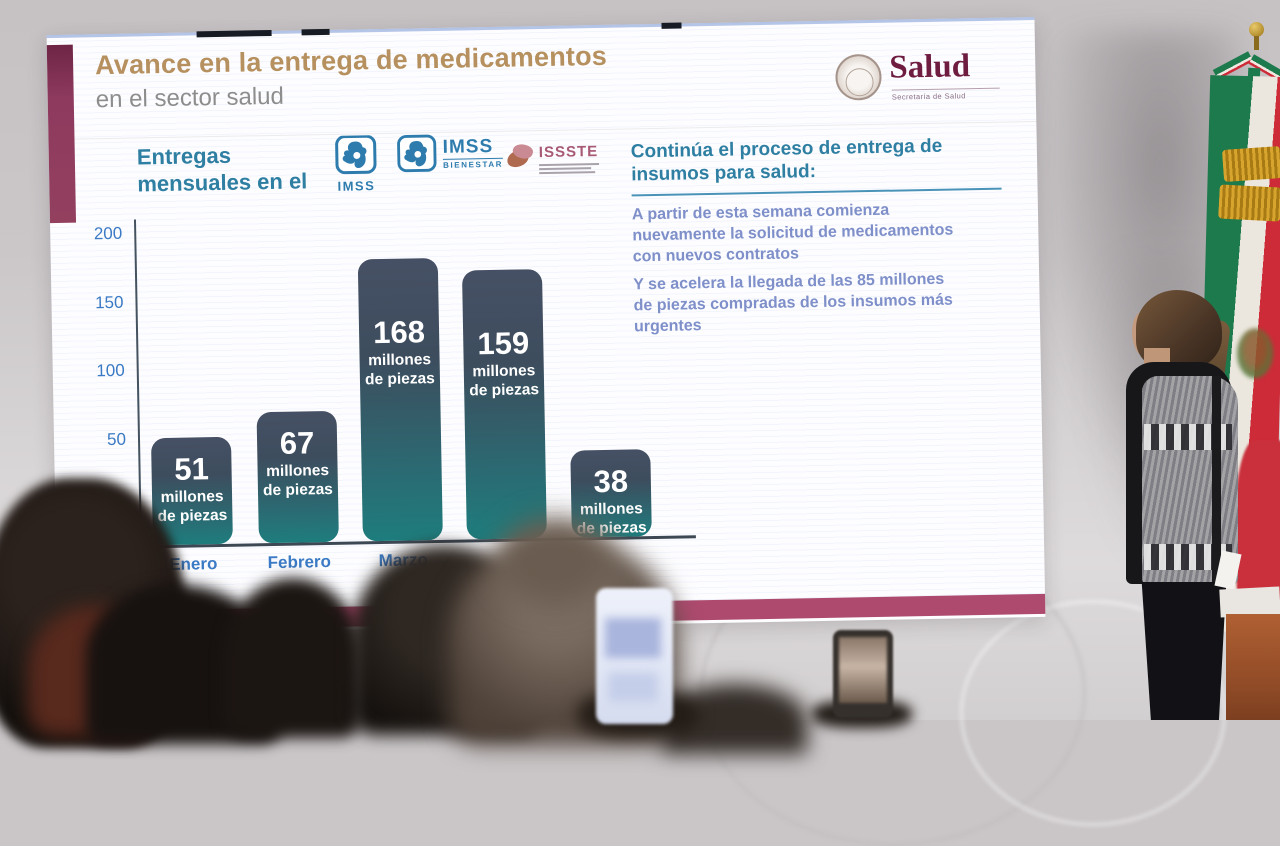  What do you see at coordinates (351, 60) in the screenshot?
I see `slide-title: Avance en la entrega de medicamentos` at bounding box center [351, 60].